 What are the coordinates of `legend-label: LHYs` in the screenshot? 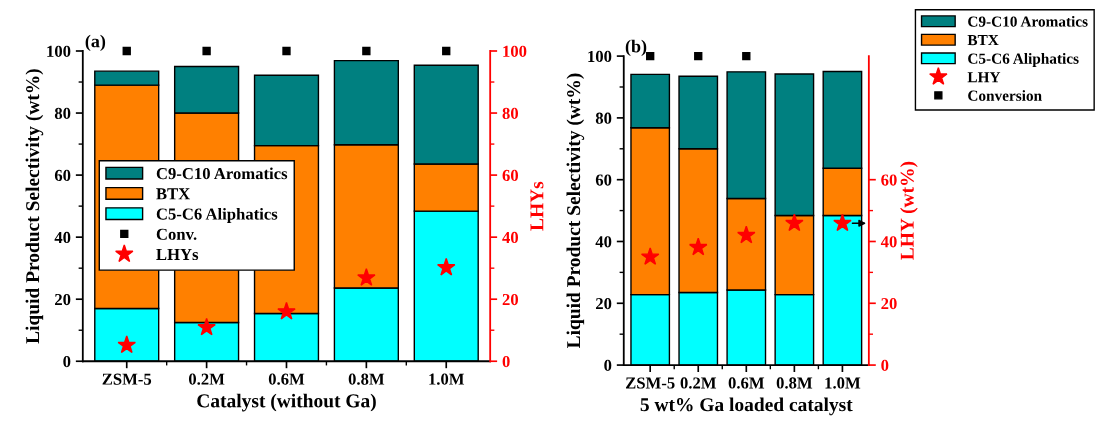 It's located at (177, 255).